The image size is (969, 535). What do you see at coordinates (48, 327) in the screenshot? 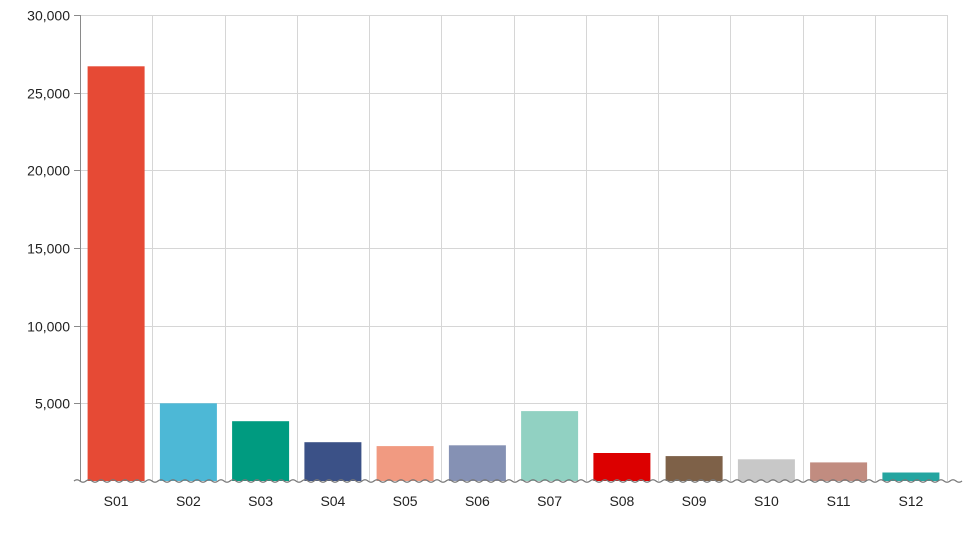
I see `y-tick-label: 10,000` at bounding box center [48, 327].